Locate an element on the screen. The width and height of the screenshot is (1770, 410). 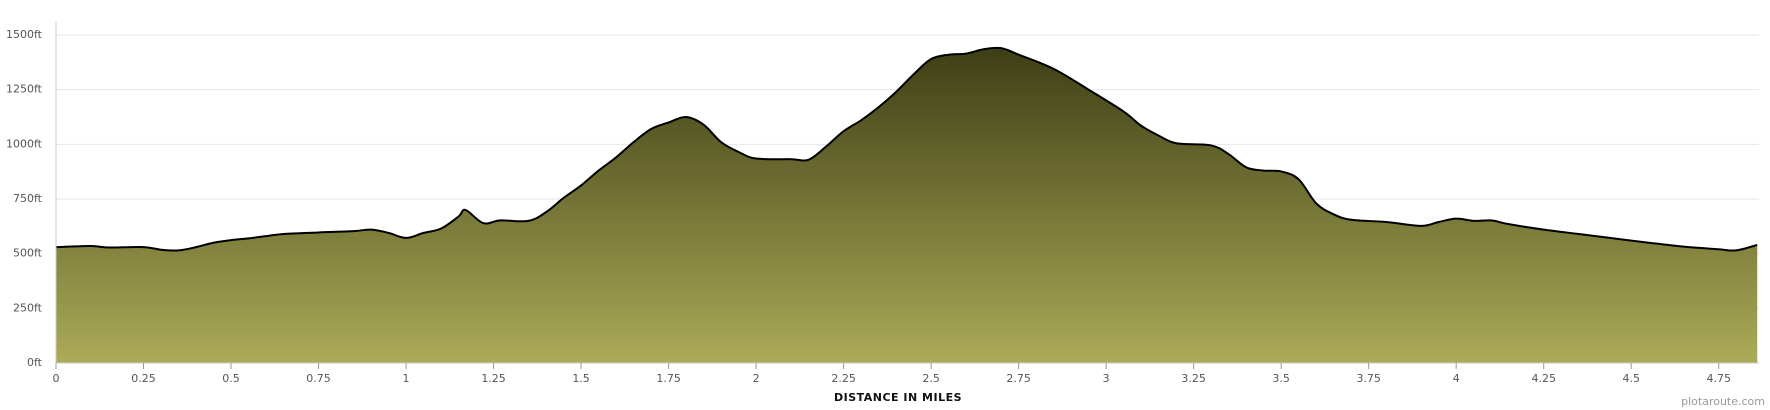
x-tick-label: 1.25 is located at coordinates (493, 378).